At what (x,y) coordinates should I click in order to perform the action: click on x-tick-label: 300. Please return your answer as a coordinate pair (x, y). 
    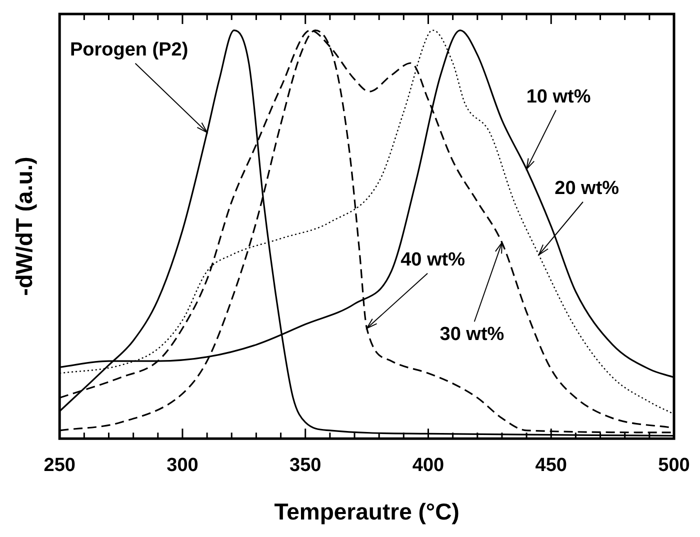
    Looking at the image, I should click on (182, 465).